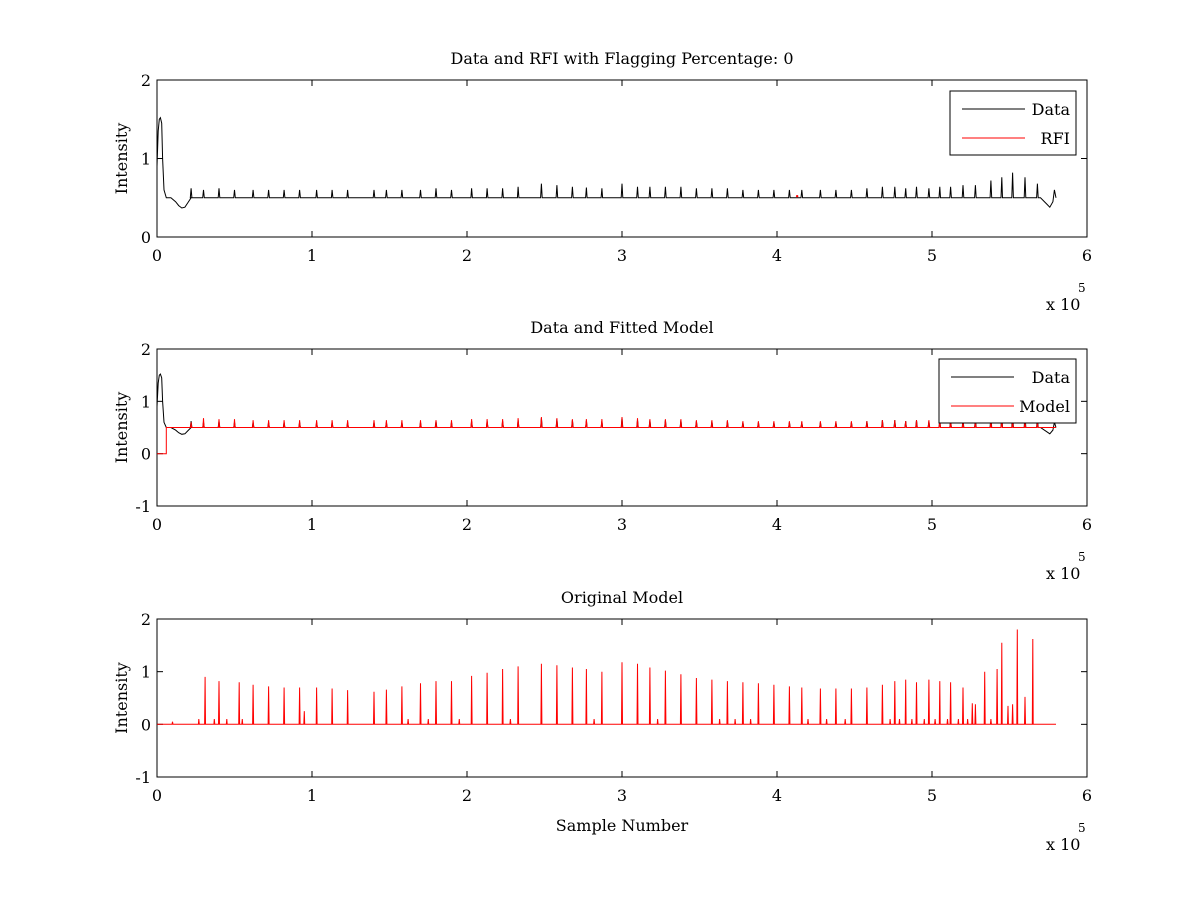 The height and width of the screenshot is (905, 1200). I want to click on axes-frame, so click(622, 158).